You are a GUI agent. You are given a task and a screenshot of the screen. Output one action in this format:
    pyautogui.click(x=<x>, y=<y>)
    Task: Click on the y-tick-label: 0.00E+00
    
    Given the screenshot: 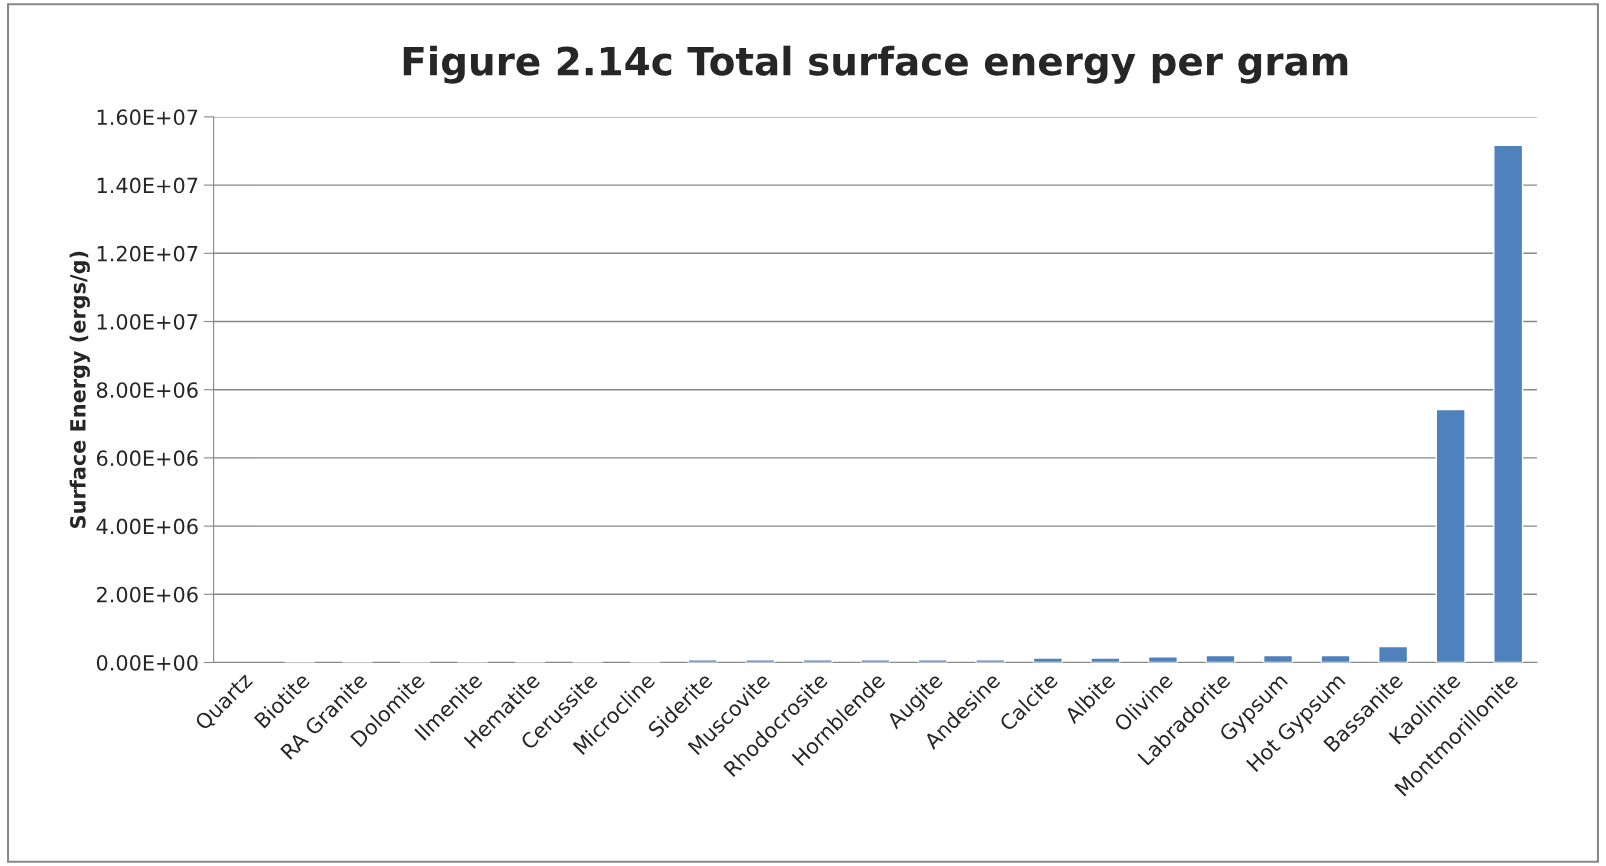 What is the action you would take?
    pyautogui.click(x=147, y=662)
    